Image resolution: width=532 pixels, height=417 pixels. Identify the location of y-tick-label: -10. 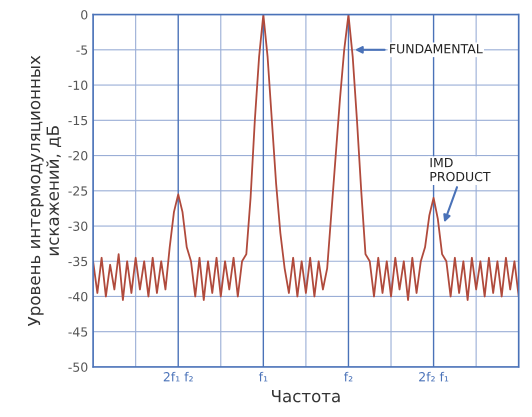
(78, 85).